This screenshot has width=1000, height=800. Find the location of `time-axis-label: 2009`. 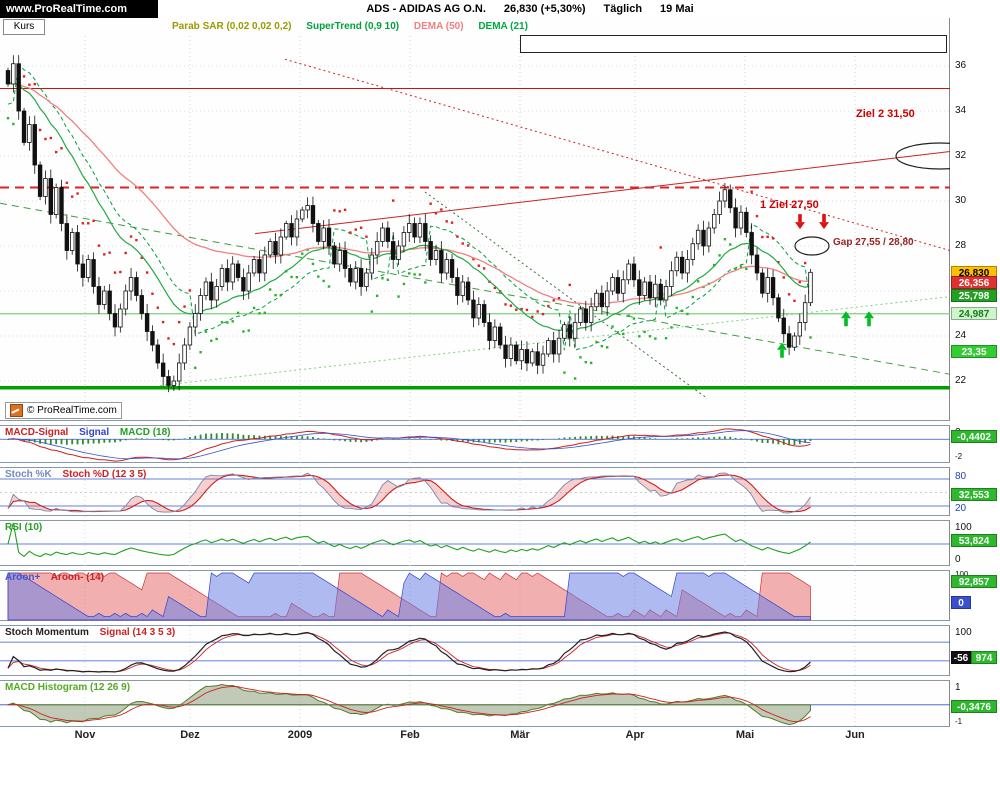

time-axis-label: 2009 is located at coordinates (300, 735).